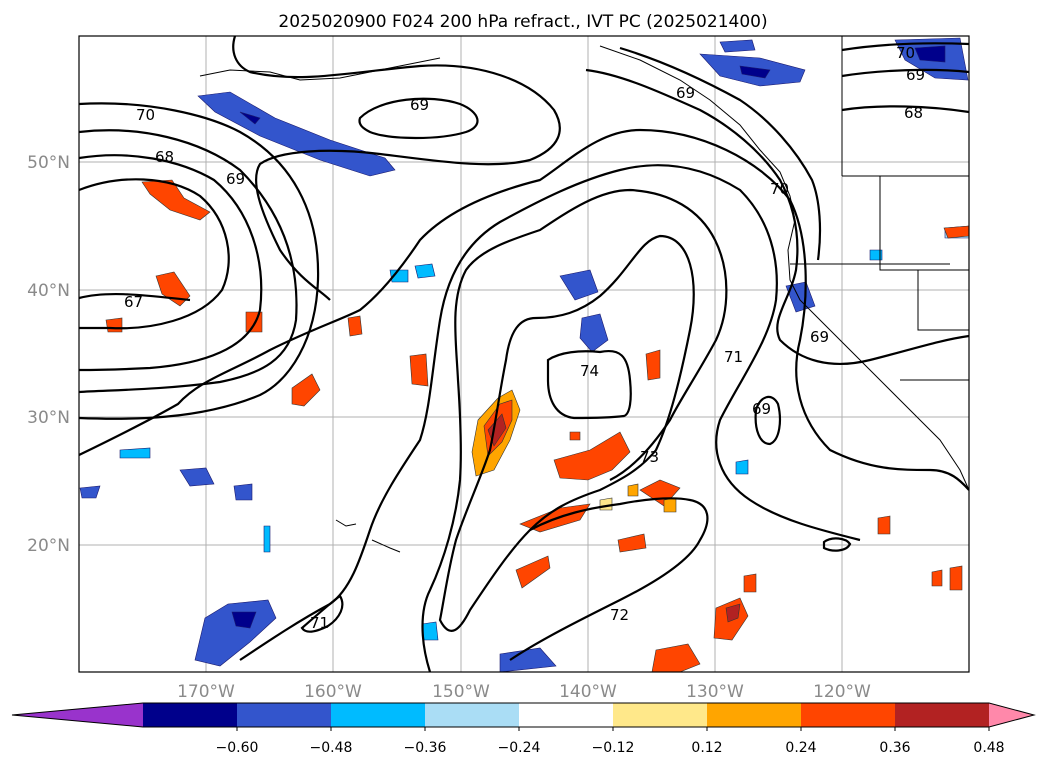  Describe the element at coordinates (613, 748) in the screenshot. I see `colorbar-tick-label: −0.12` at that location.